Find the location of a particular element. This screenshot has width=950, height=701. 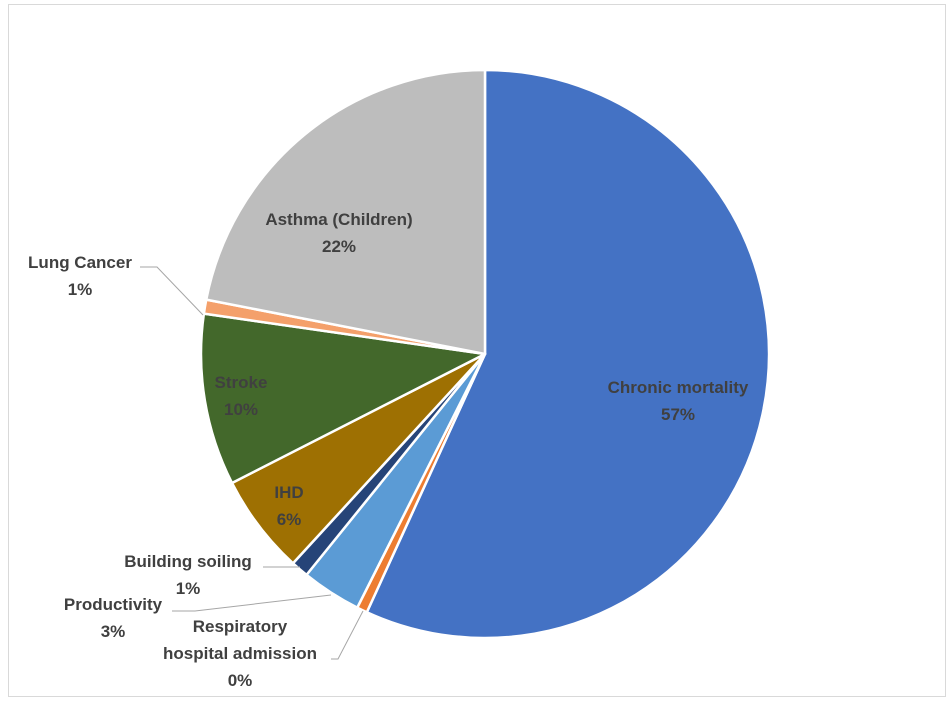

pie-slice-asthma-children is located at coordinates (346, 212).